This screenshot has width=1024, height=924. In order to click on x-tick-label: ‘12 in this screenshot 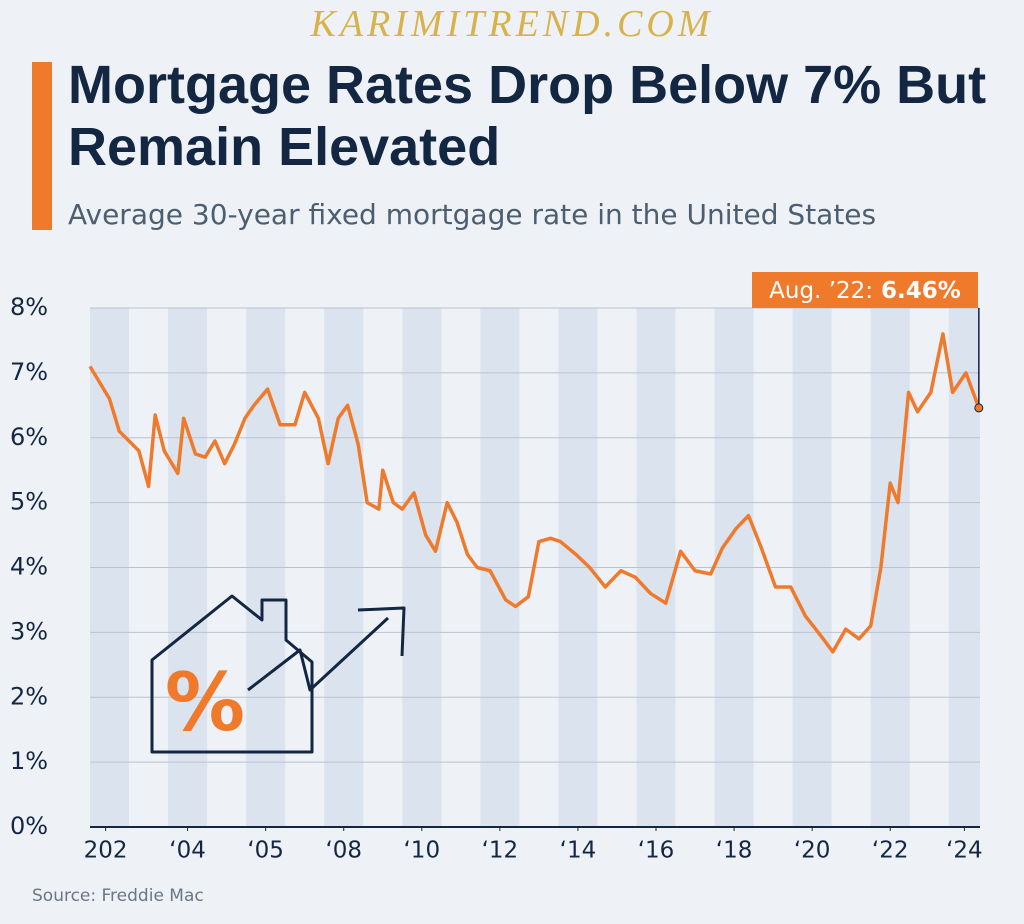, I will do `click(500, 851)`.